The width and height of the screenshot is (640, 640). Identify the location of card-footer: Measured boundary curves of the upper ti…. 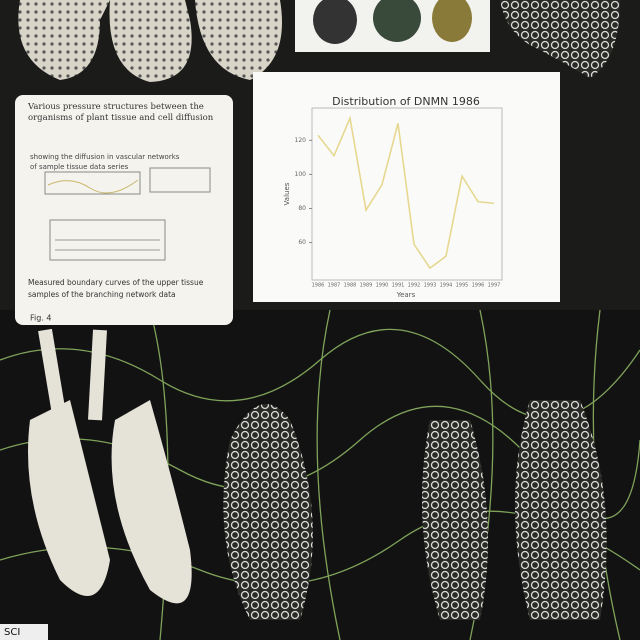
(116, 282).